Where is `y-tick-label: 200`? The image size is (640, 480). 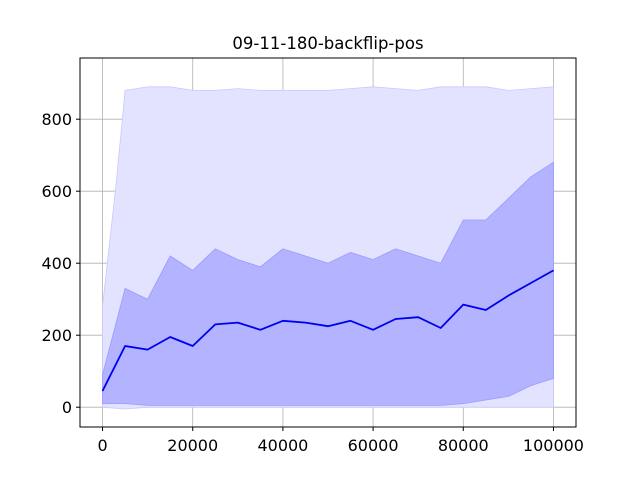
y-tick-label: 200 is located at coordinates (56, 335).